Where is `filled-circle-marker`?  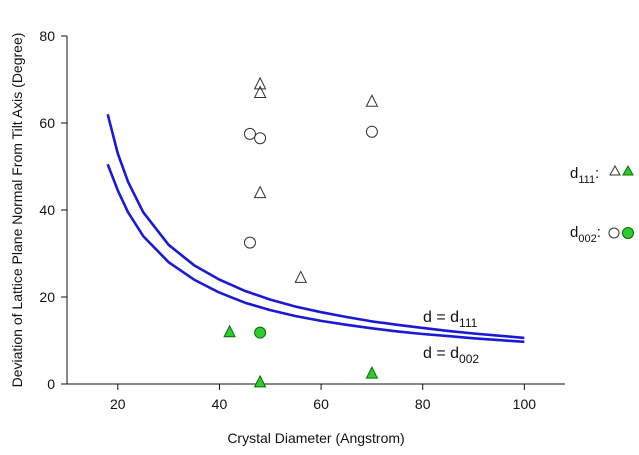 filled-circle-marker is located at coordinates (260, 332).